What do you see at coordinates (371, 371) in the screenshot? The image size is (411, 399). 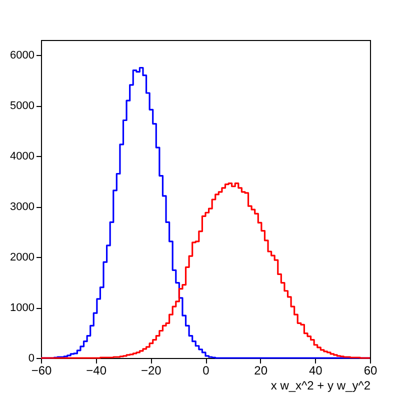 I see `x-tick-label: 60` at bounding box center [371, 371].